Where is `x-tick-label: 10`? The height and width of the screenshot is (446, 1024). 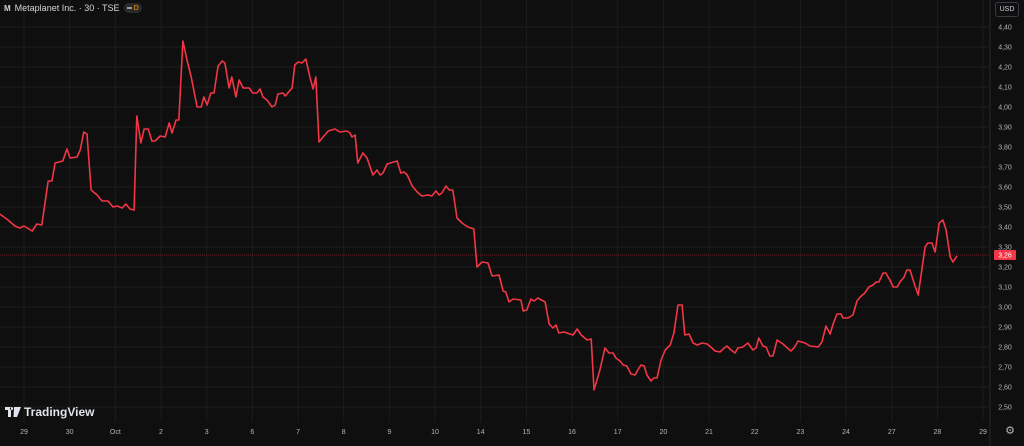 x-tick-label: 10 is located at coordinates (435, 432).